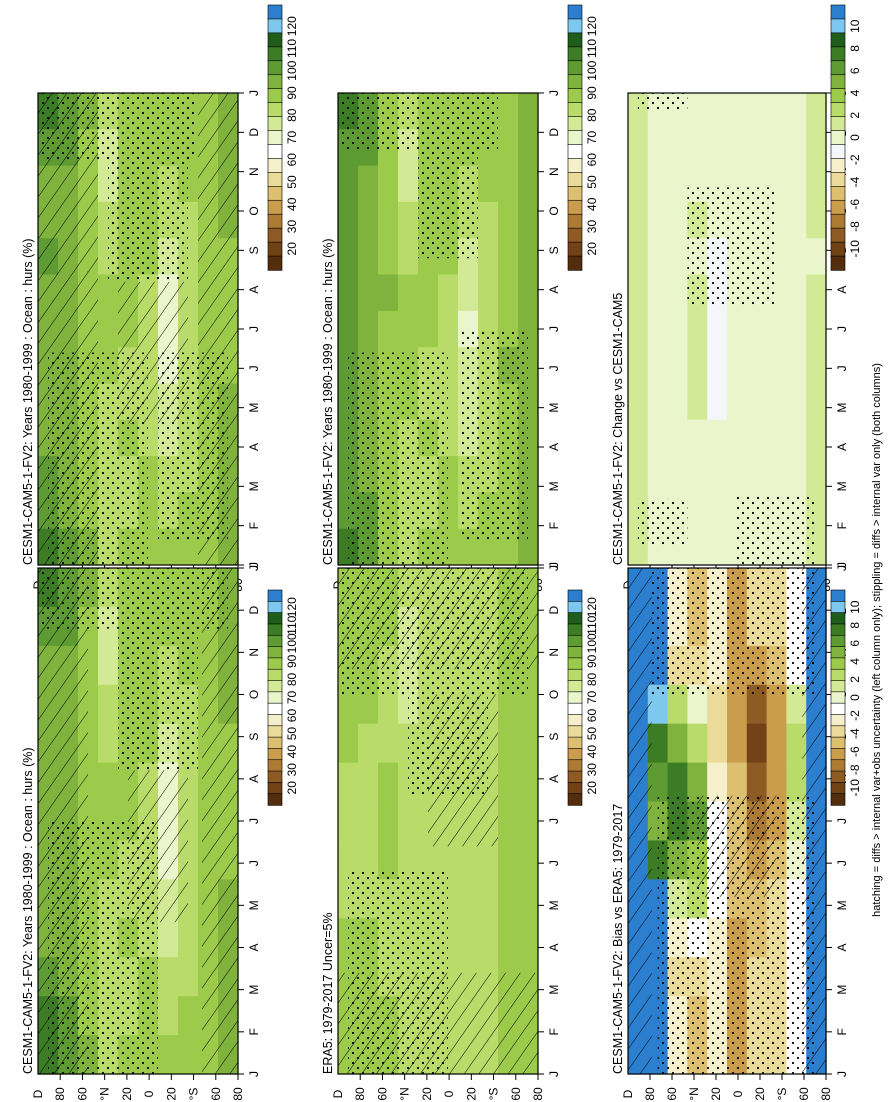 The height and width of the screenshot is (1102, 891). What do you see at coordinates (583, 137) in the screenshot?
I see `colorbar: 120 110 100 90 80 70 60 50 40 30 20` at bounding box center [583, 137].